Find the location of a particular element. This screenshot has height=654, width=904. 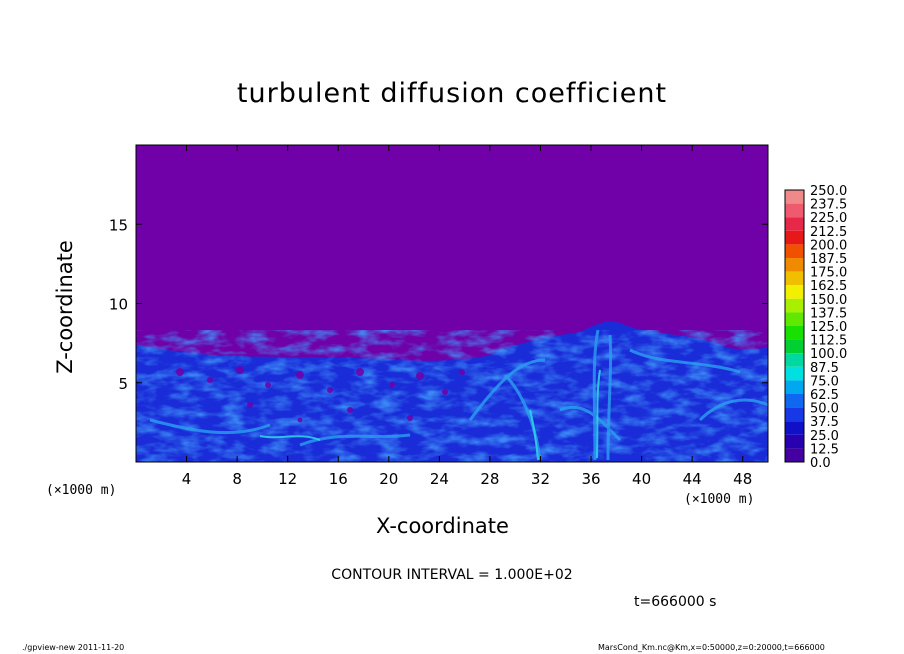

x-tick-label: 20 is located at coordinates (388, 479).